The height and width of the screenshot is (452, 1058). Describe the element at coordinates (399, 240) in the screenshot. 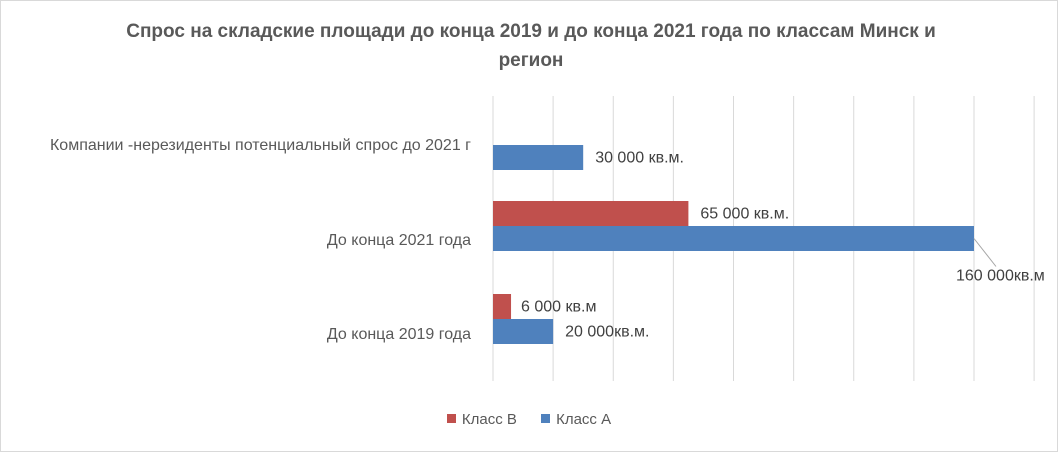

I see `category-label-1: До конца 2021 года` at that location.